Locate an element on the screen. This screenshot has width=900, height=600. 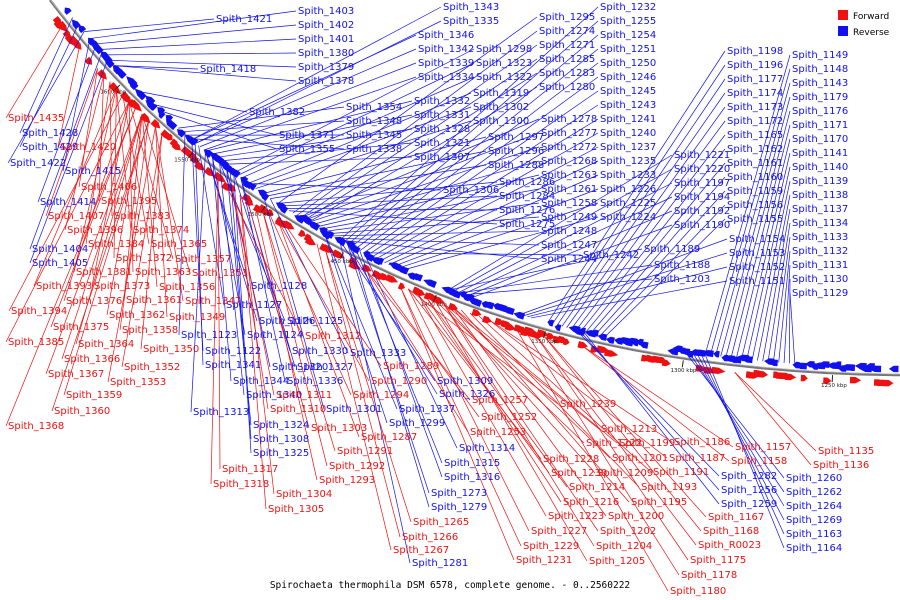
forward-gene-label: Spith_1363 is located at coordinates (163, 272).